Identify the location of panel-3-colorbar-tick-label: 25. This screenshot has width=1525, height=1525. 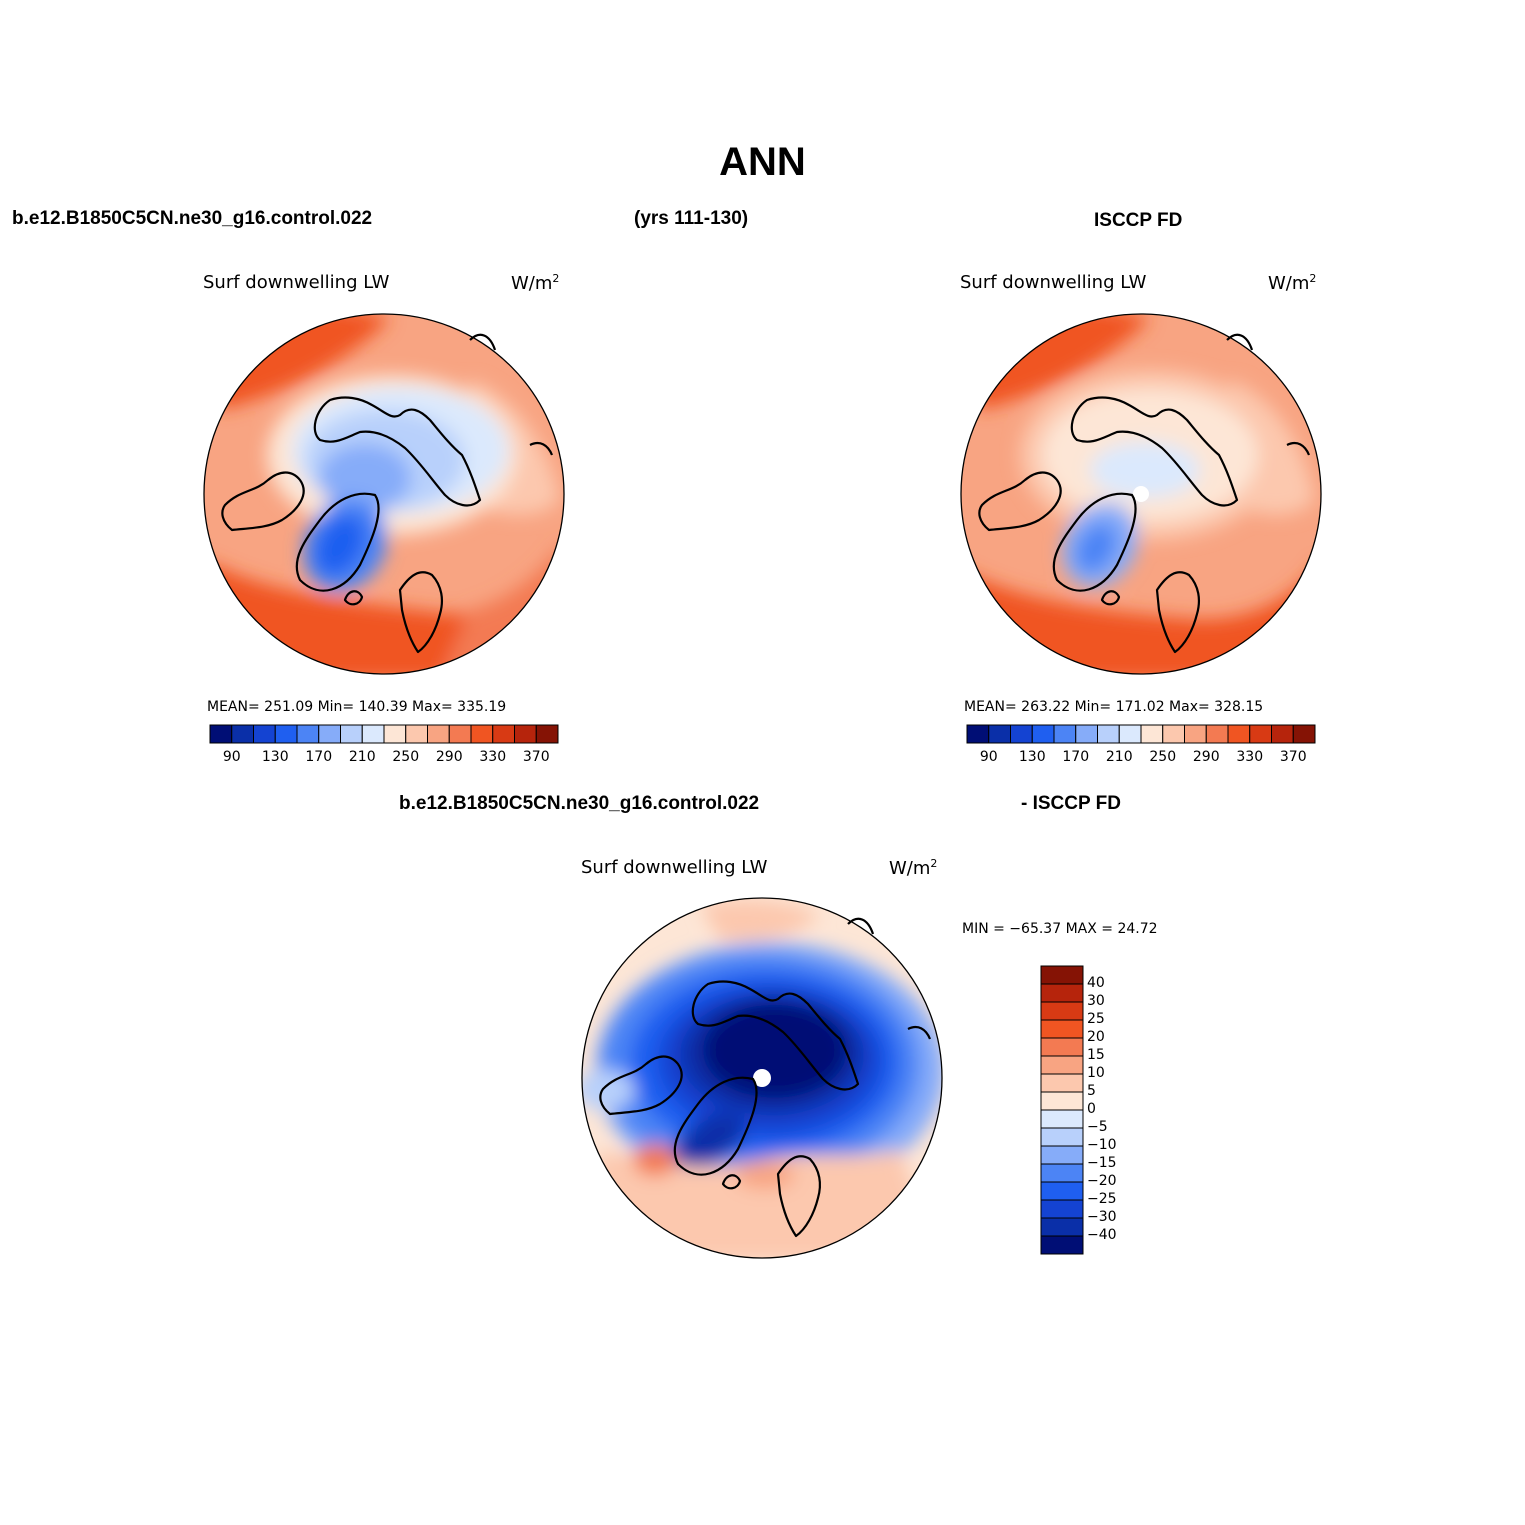
(1096, 1019).